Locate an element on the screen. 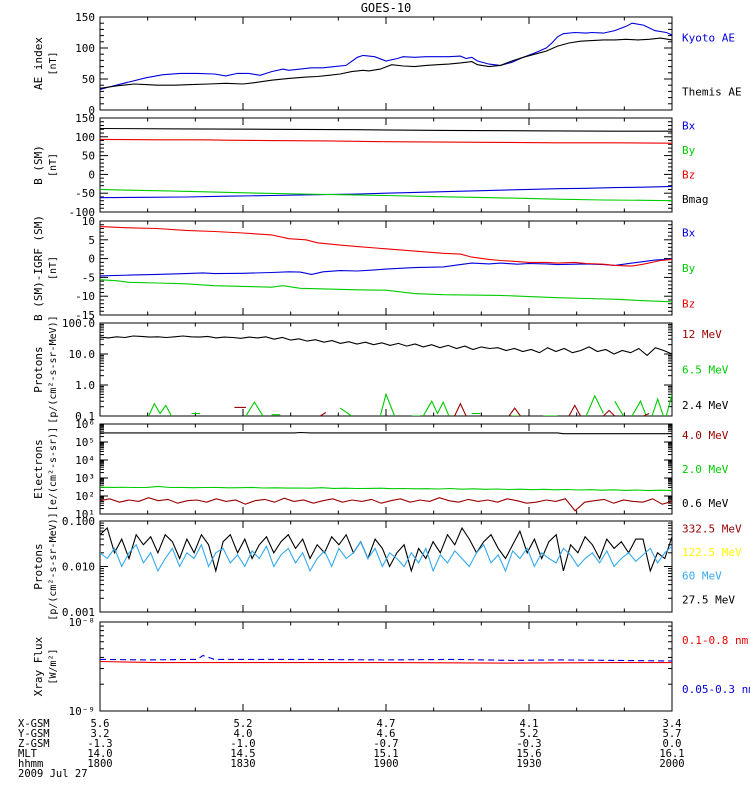  footer-value: 4.0 is located at coordinates (243, 734).